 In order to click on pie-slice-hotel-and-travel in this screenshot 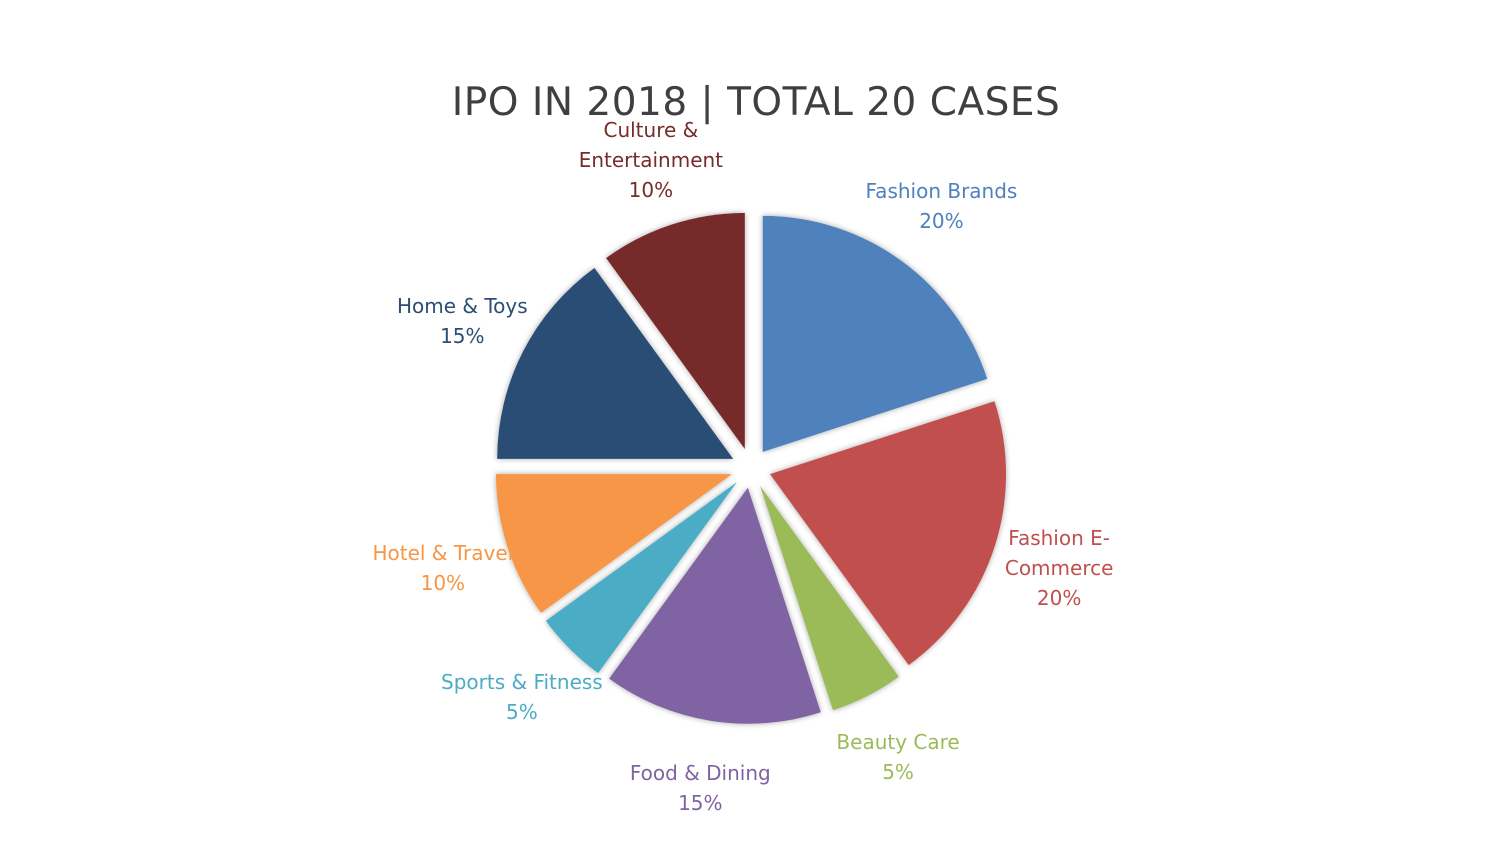, I will do `click(613, 543)`.